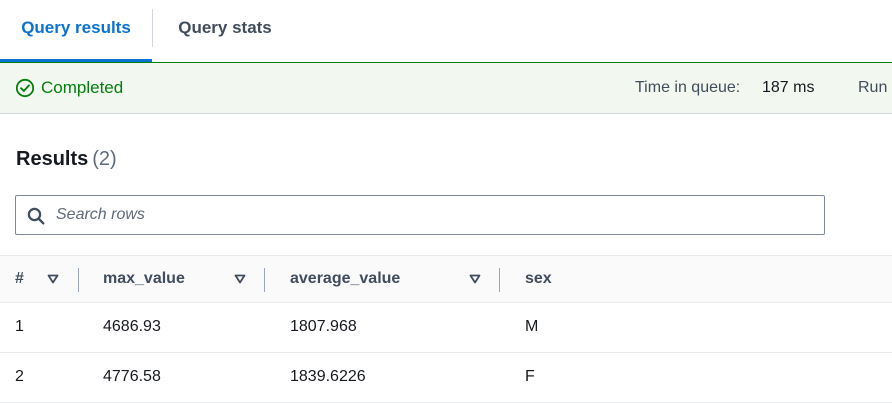 This screenshot has height=403, width=892. Describe the element at coordinates (328, 376) in the screenshot. I see `cell-average-value: 1839.6226` at that location.